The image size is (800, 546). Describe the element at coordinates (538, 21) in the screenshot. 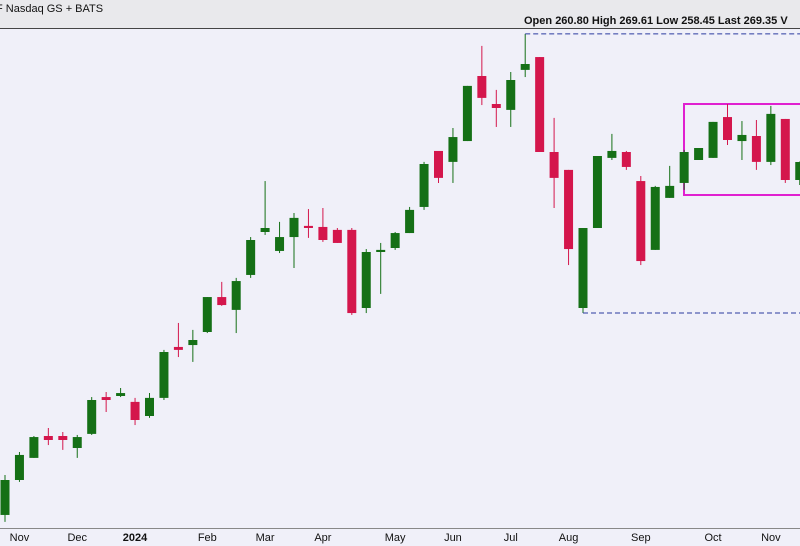

I see `stat-part: Open` at that location.